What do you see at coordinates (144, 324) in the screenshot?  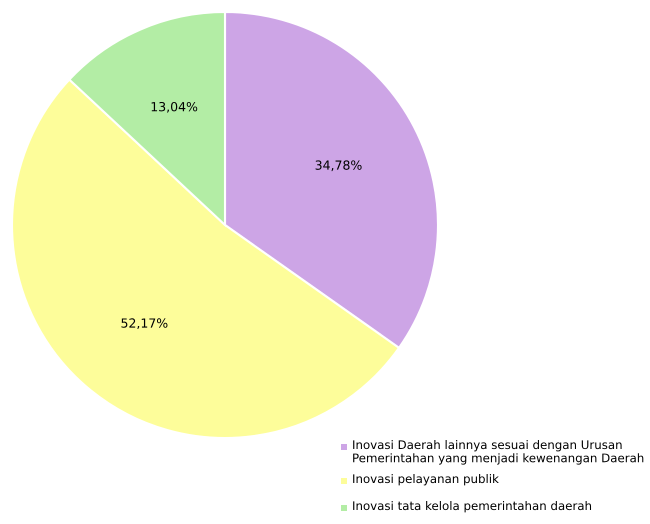 I see `data-label: 52,17%` at bounding box center [144, 324].